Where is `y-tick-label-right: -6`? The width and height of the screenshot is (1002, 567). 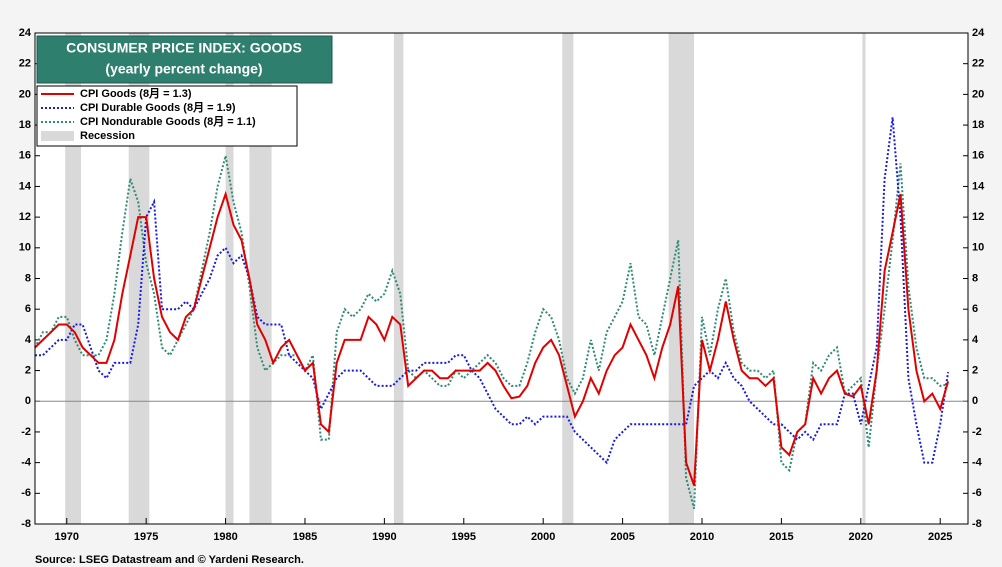
y-tick-label-right: -6 is located at coordinates (977, 493).